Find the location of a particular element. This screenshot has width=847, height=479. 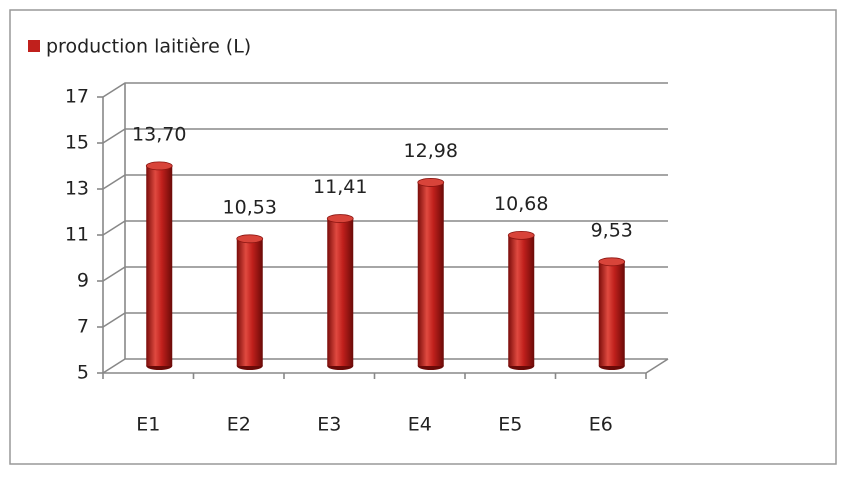

x-tick-label: E1 is located at coordinates (148, 425).